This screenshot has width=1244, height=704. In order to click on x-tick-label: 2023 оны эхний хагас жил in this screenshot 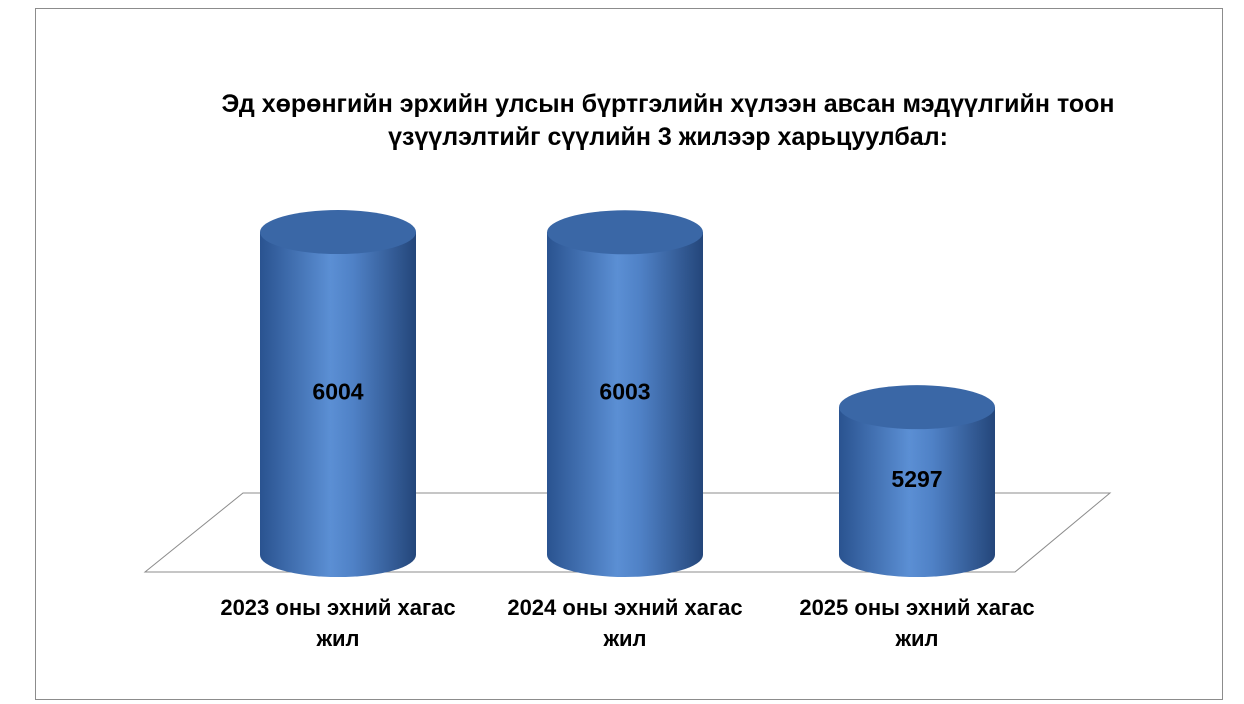, I will do `click(338, 623)`.